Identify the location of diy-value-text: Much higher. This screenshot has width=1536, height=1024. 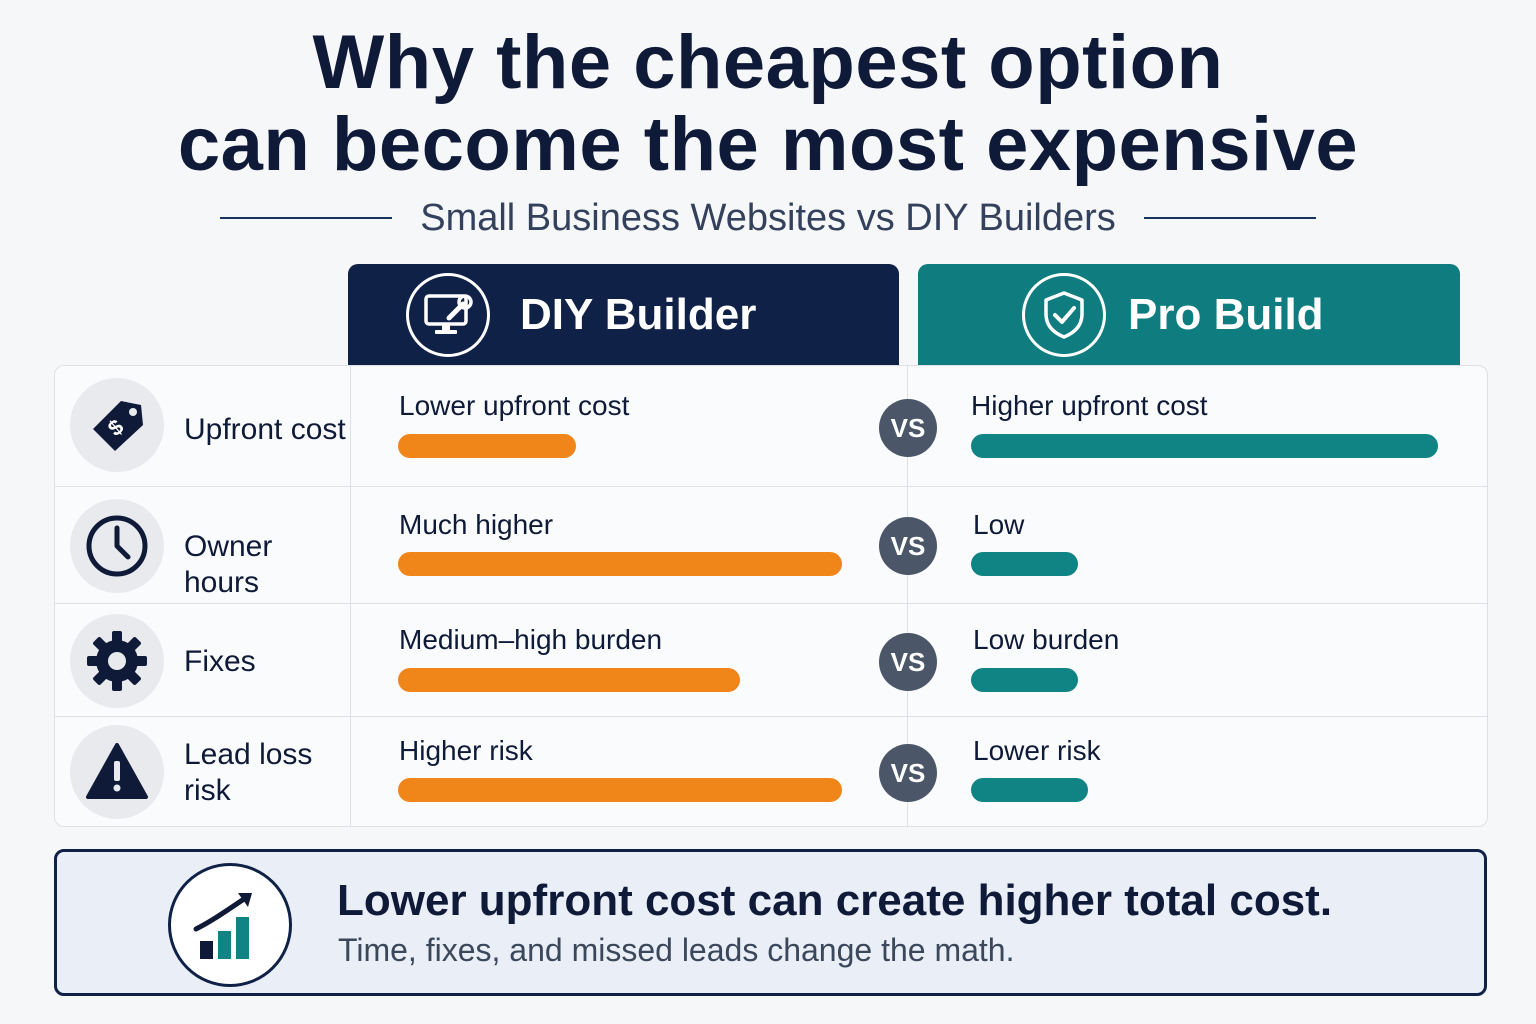
(476, 524).